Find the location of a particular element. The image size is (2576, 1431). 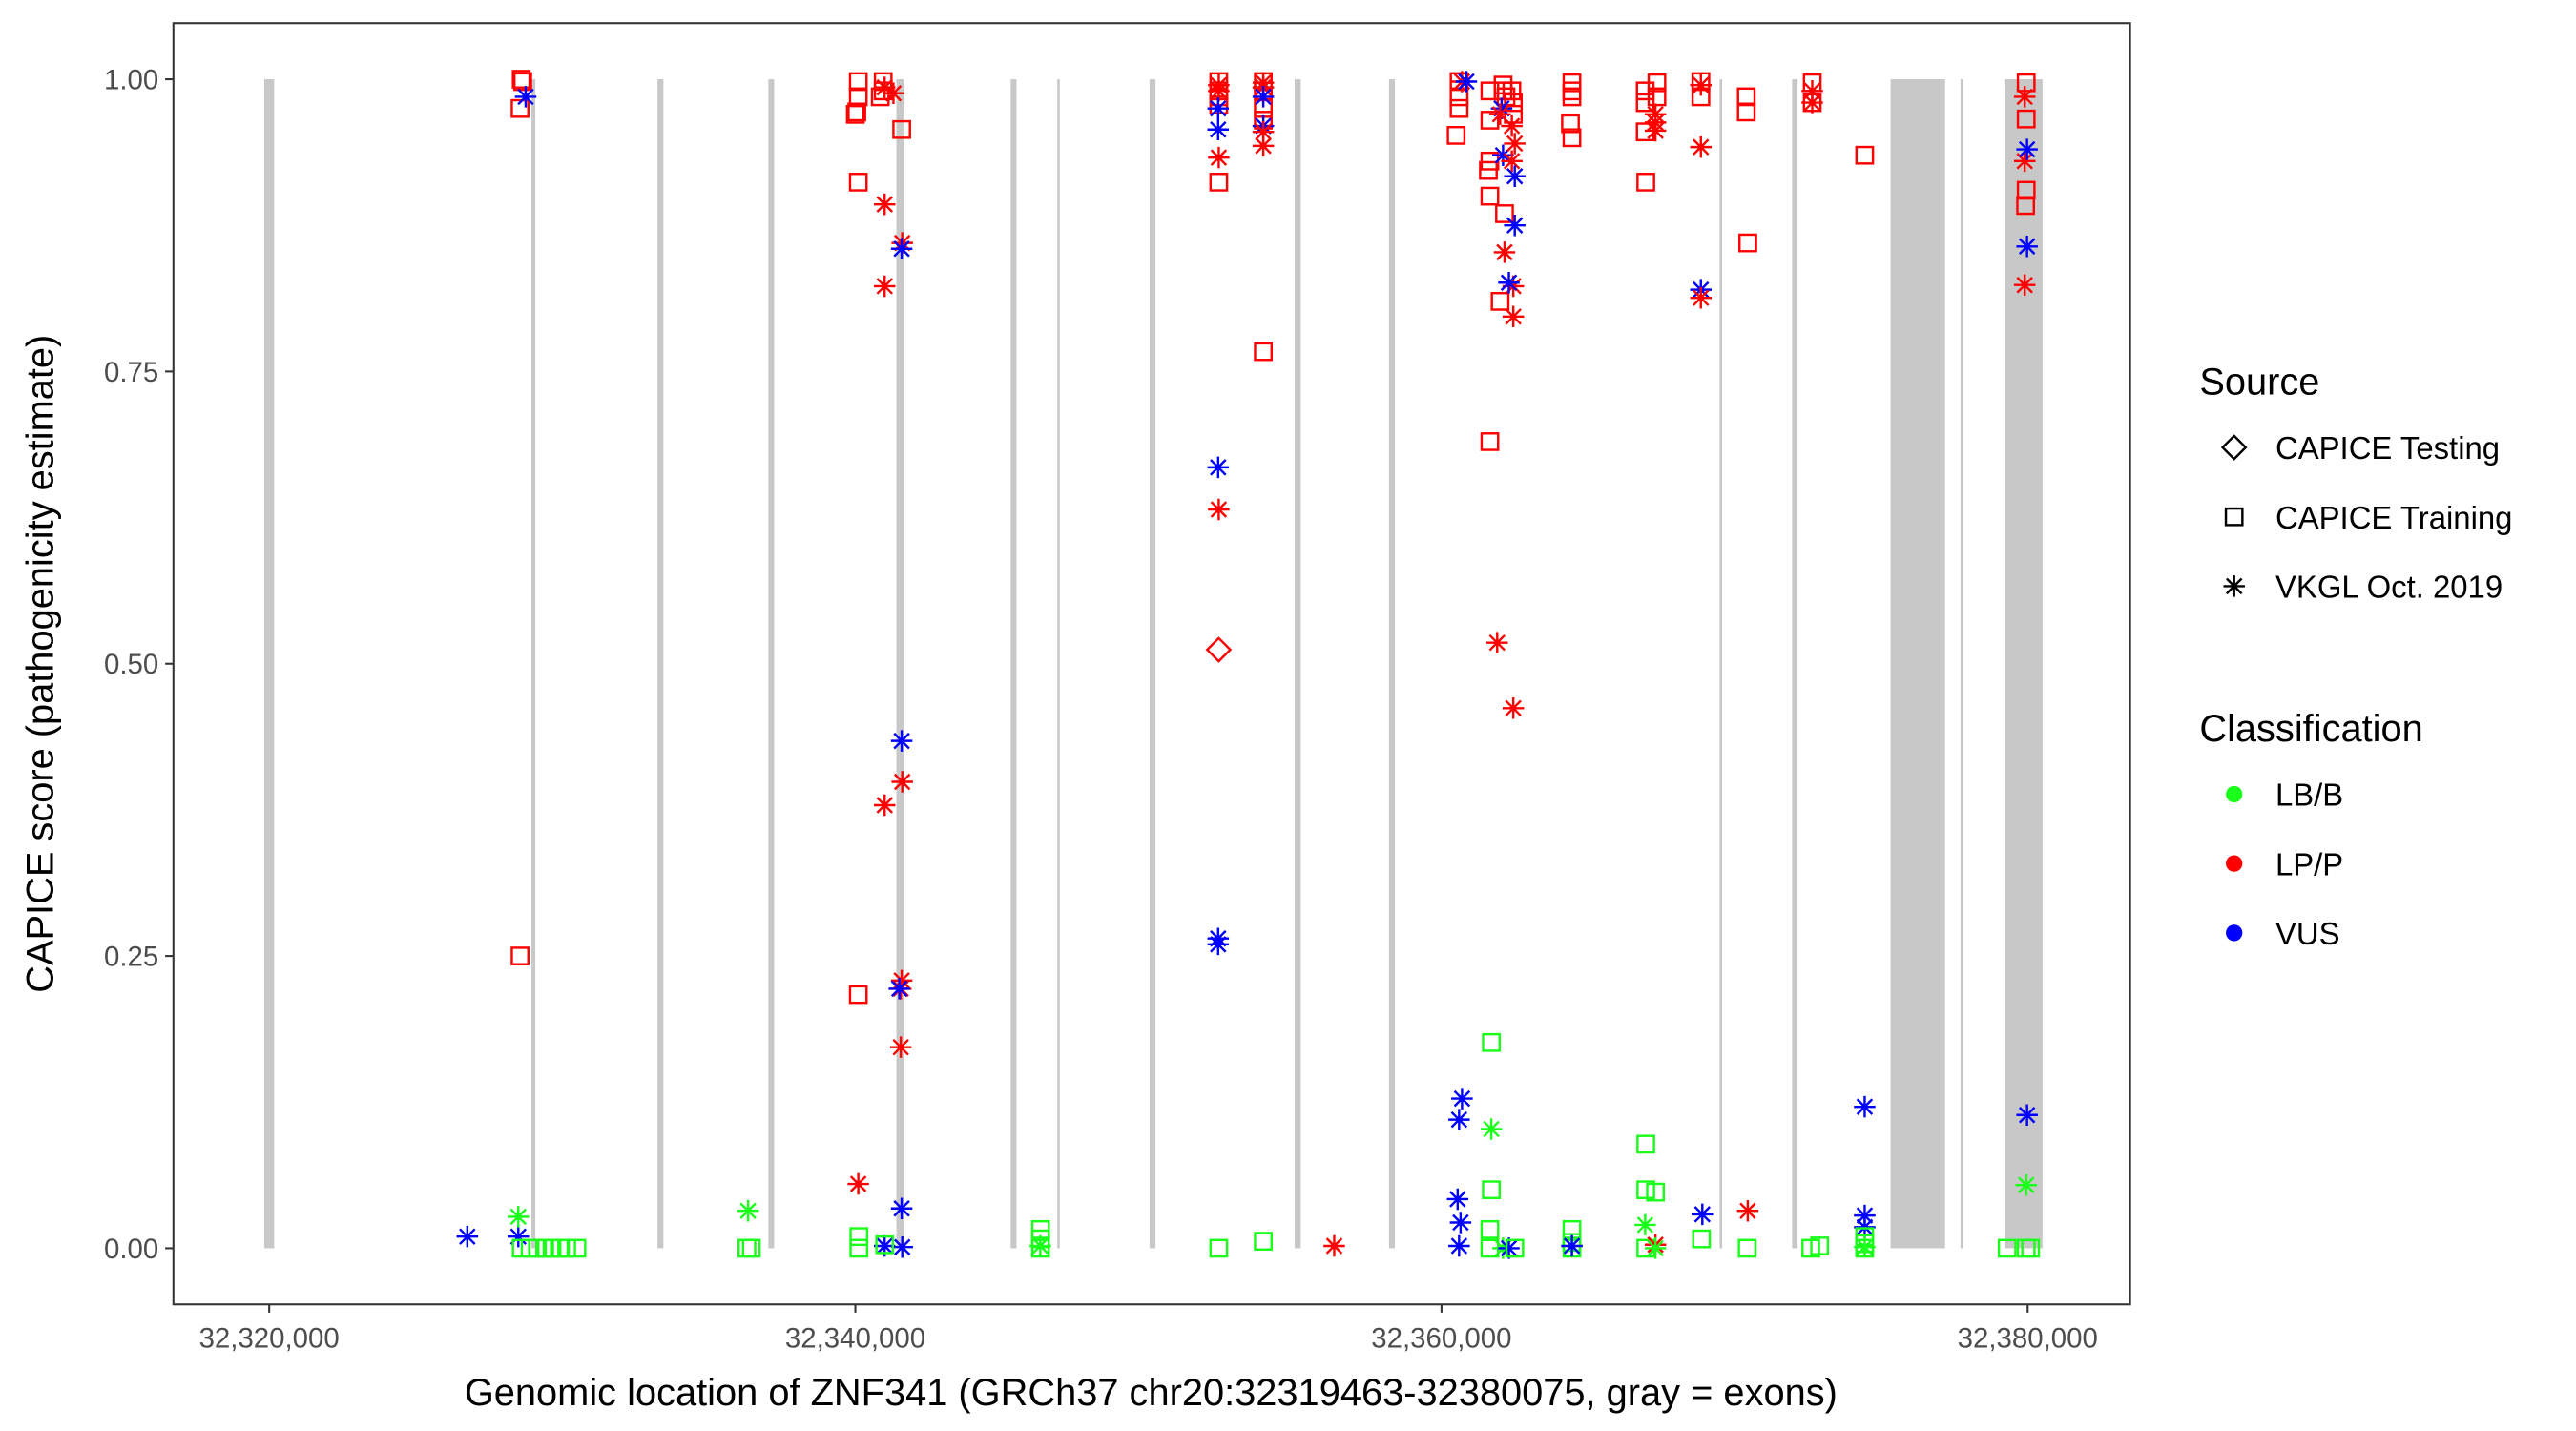

legend-square-icon is located at coordinates (2234, 517).